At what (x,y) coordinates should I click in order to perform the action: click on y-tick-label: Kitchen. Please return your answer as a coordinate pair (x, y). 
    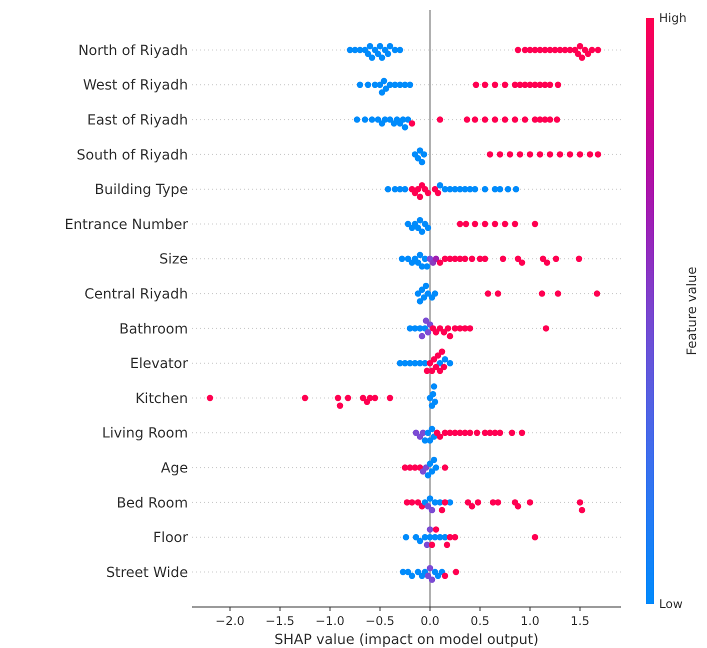
    Looking at the image, I should click on (161, 398).